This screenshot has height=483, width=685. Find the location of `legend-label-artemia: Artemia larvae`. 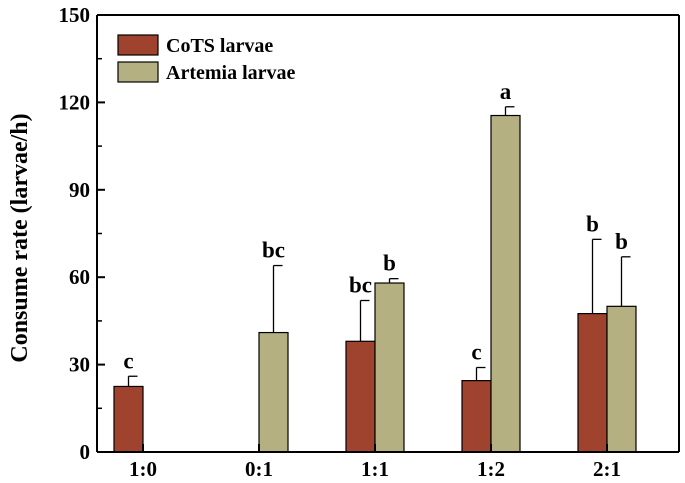

legend-label-artemia: Artemia larvae is located at coordinates (231, 73).